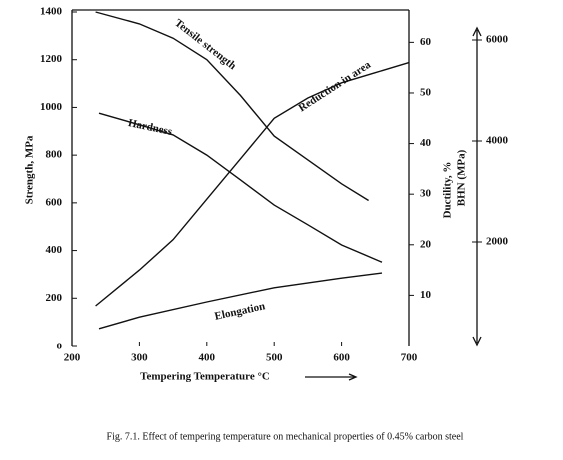  Describe the element at coordinates (353, 377) in the screenshot. I see `x-arrow-head` at that location.